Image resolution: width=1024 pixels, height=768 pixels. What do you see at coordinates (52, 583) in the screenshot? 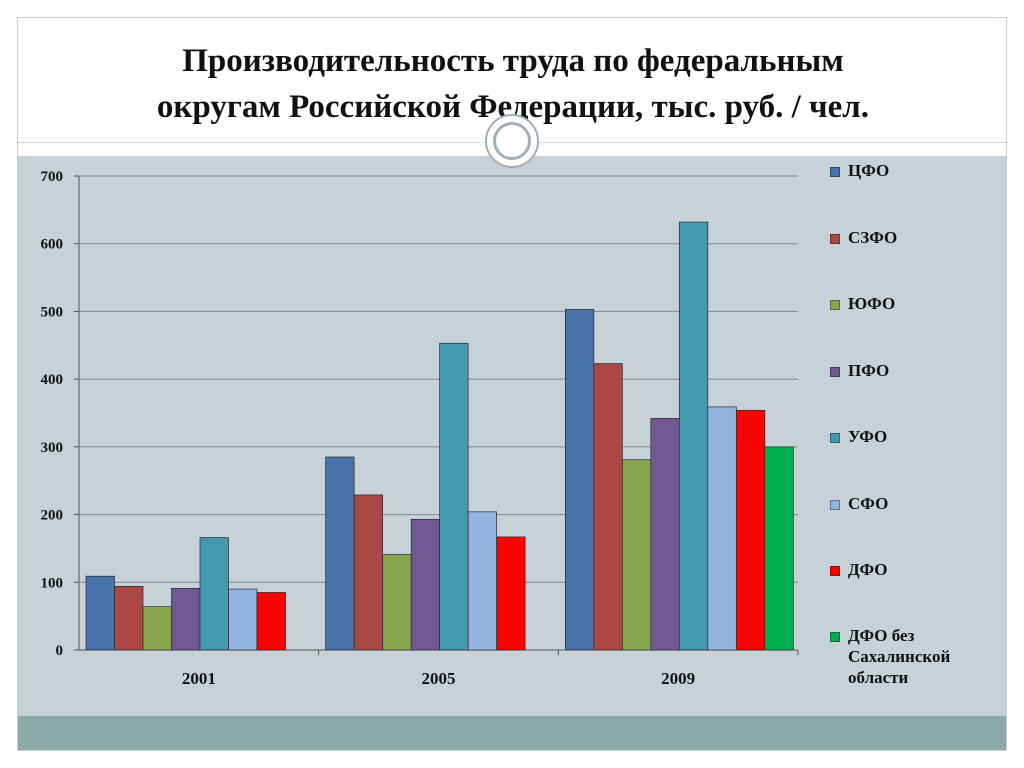
I see `y-tick-label: 100` at bounding box center [52, 583].